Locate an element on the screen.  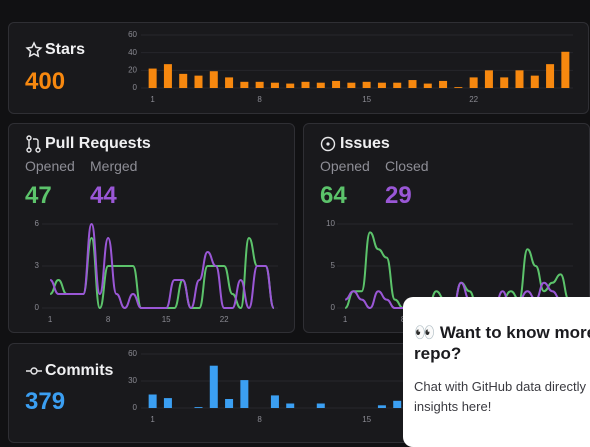
card-title: Commits is located at coordinates (79, 370).